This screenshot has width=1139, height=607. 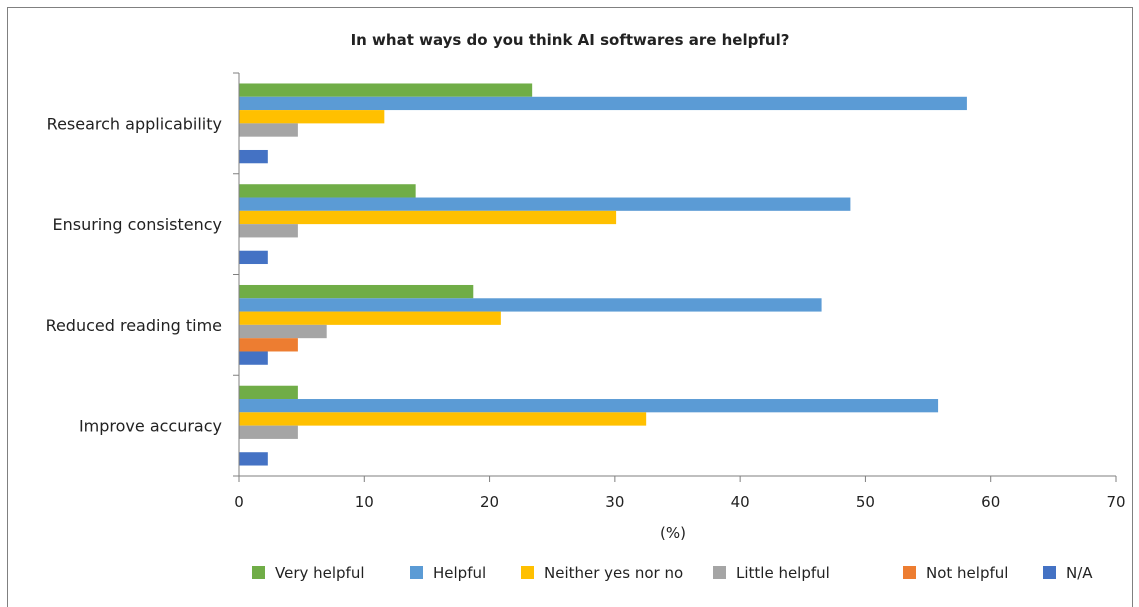 I want to click on legend-label-3: Little helpful, so click(x=783, y=573).